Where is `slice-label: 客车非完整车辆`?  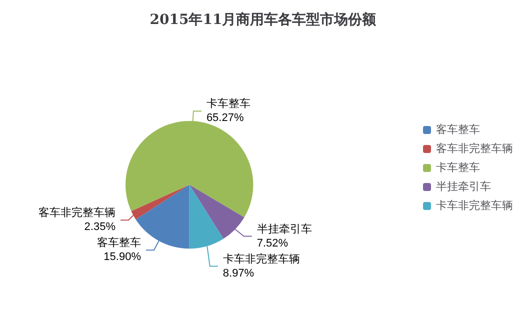 slice-label: 客车非完整车辆 is located at coordinates (77, 213).